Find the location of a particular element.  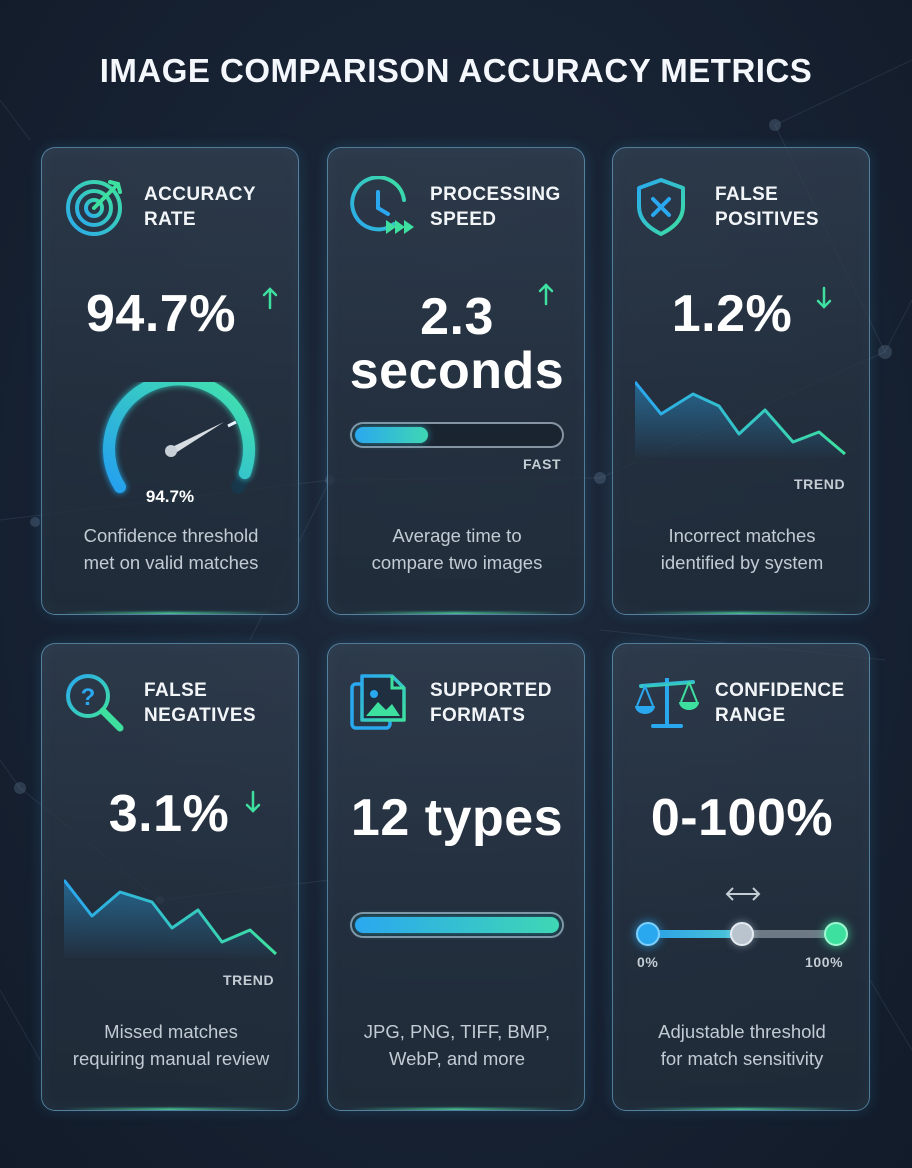

double-arrow-icon is located at coordinates (743, 894).